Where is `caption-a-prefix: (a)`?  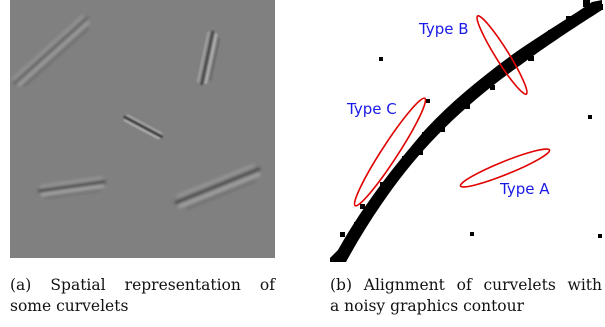
caption-a-prefix: (a) is located at coordinates (21, 285).